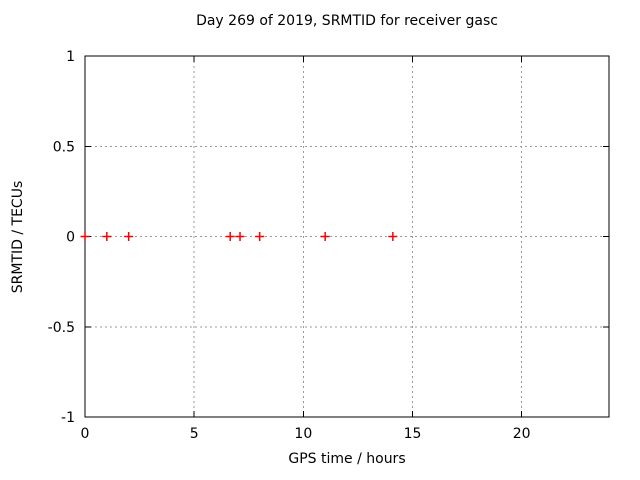 This screenshot has width=640, height=480. I want to click on y-tick-label: -0.5, so click(61, 328).